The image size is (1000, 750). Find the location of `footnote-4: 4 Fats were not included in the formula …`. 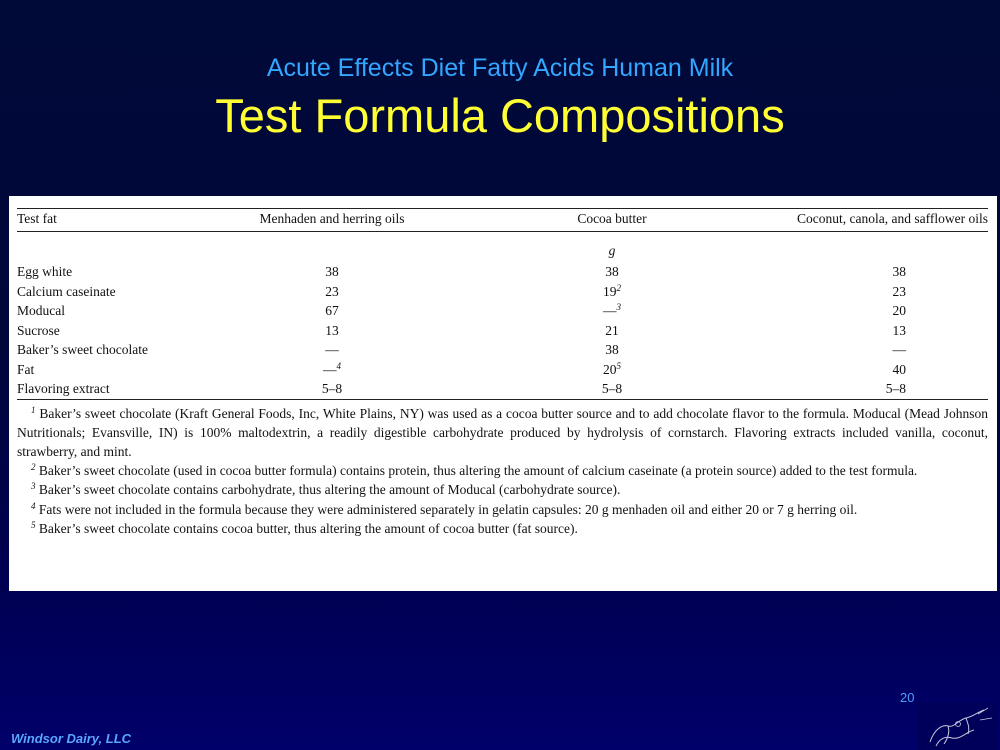

footnote-4: 4 Fats were not included in the formula … is located at coordinates (502, 509).